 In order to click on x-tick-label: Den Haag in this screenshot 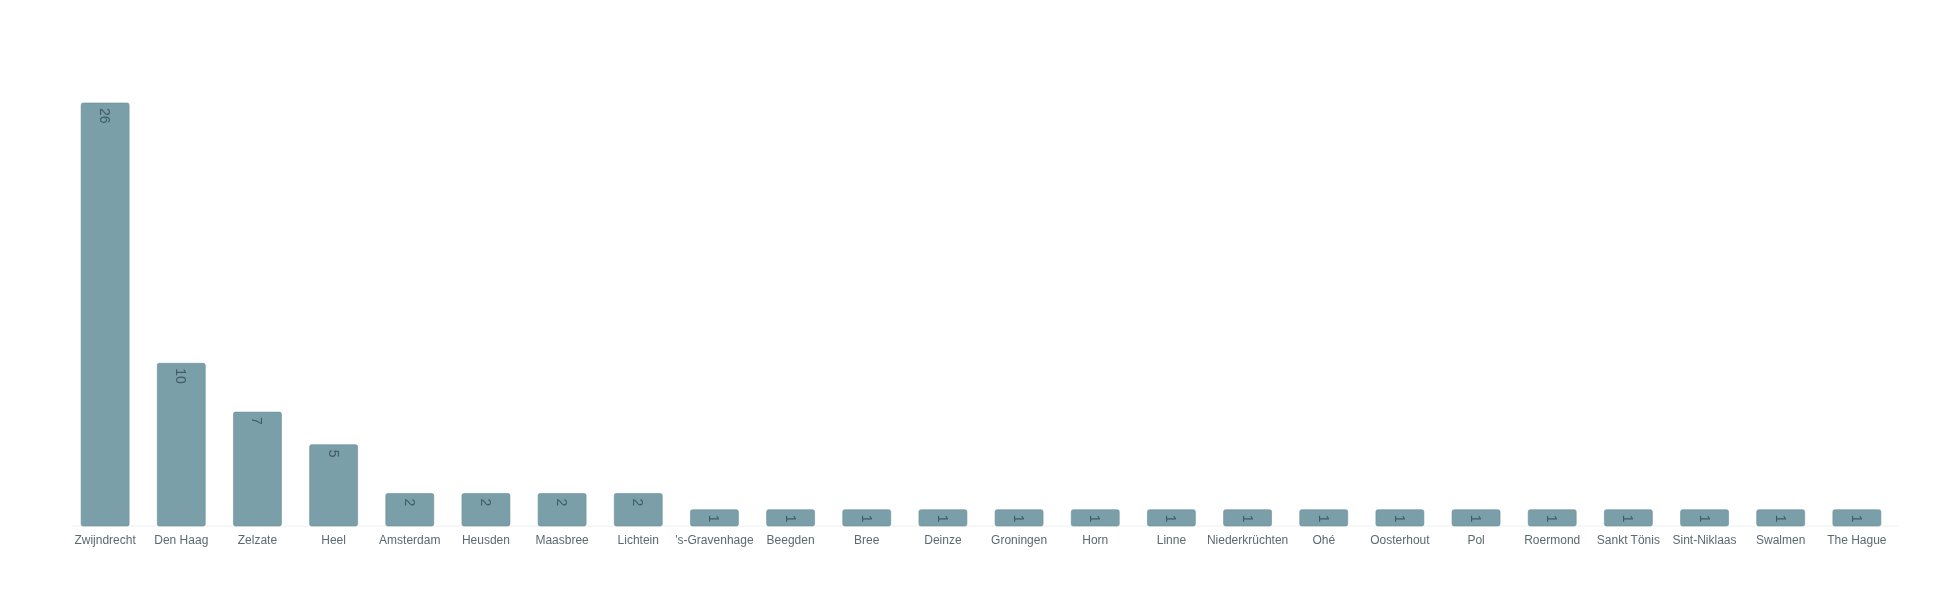, I will do `click(181, 540)`.